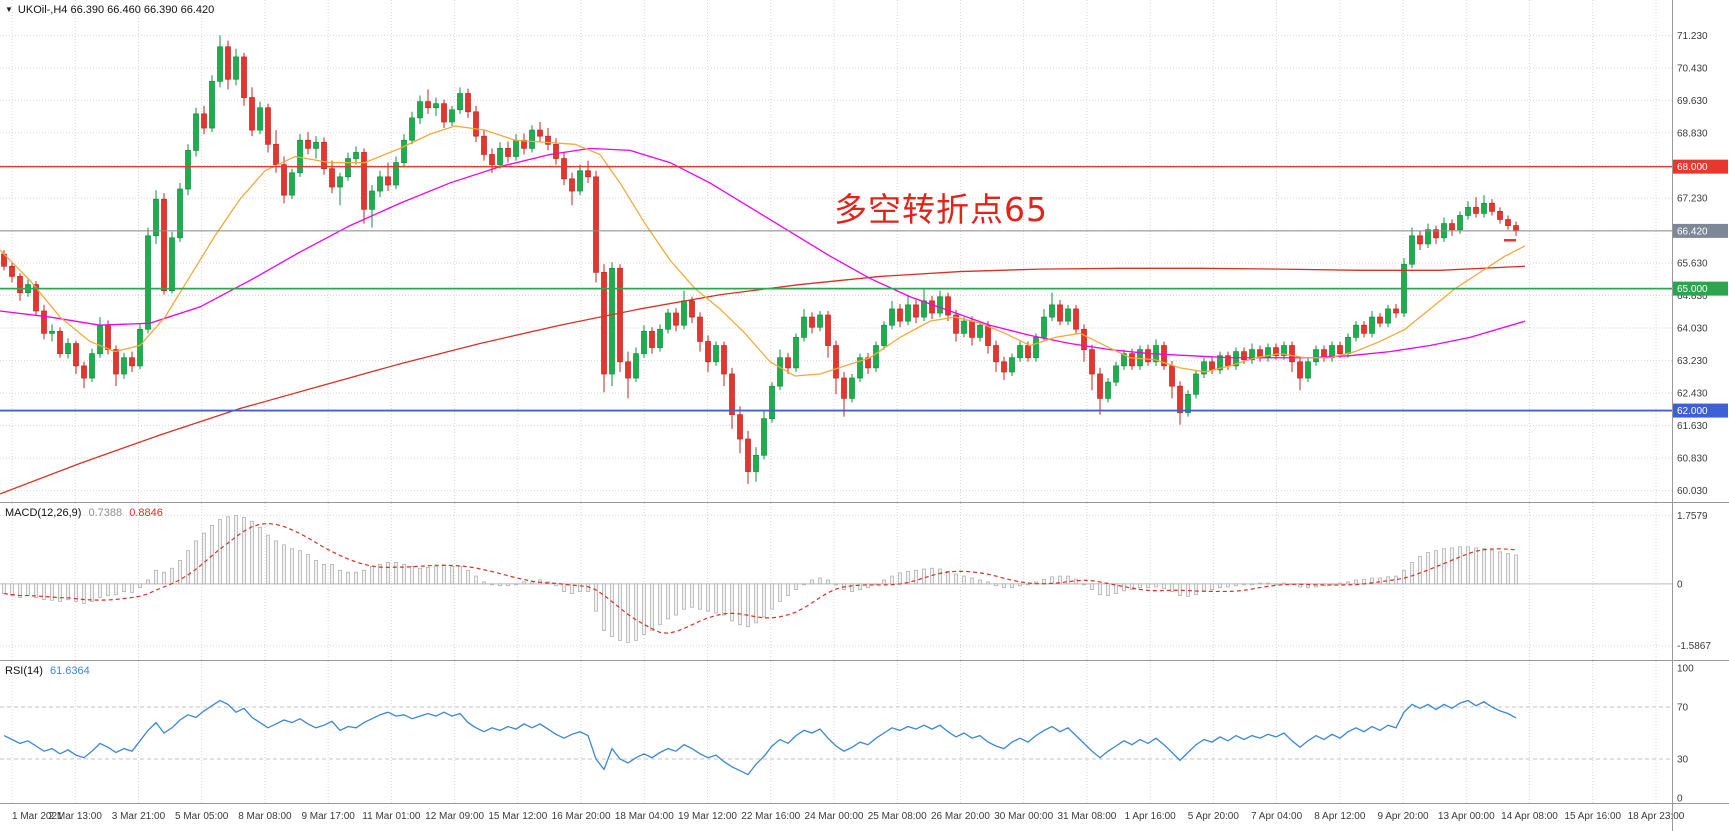  I want to click on svg-text: 14 Apr 08:00, so click(1529, 816).